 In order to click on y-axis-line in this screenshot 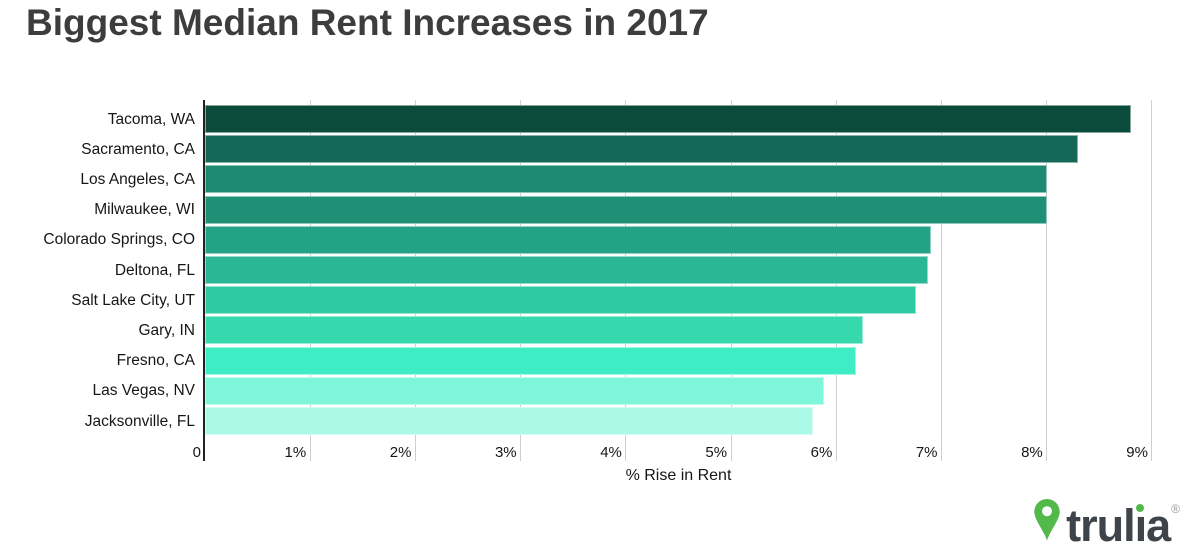, I will do `click(204, 280)`.